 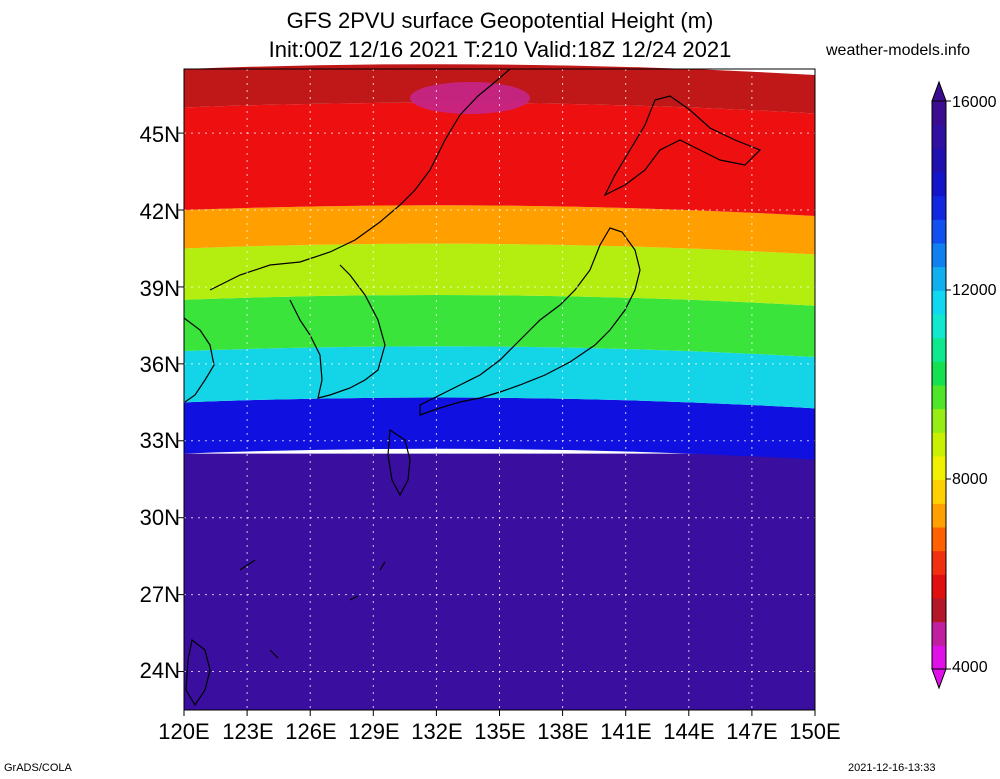 I want to click on site-credit: weather-models.info, so click(x=898, y=50).